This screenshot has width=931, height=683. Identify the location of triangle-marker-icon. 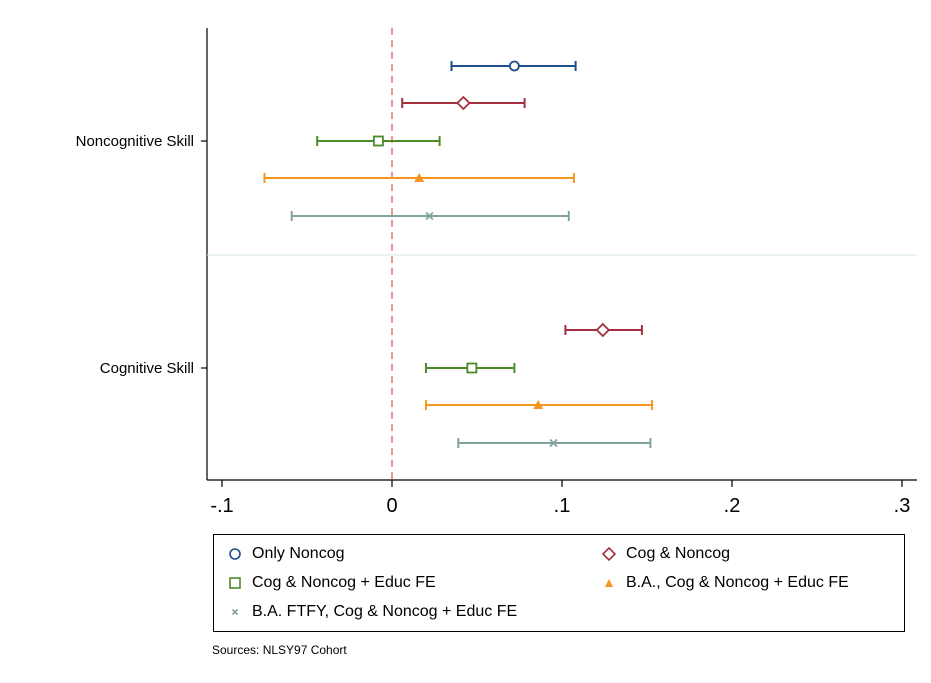
(609, 583).